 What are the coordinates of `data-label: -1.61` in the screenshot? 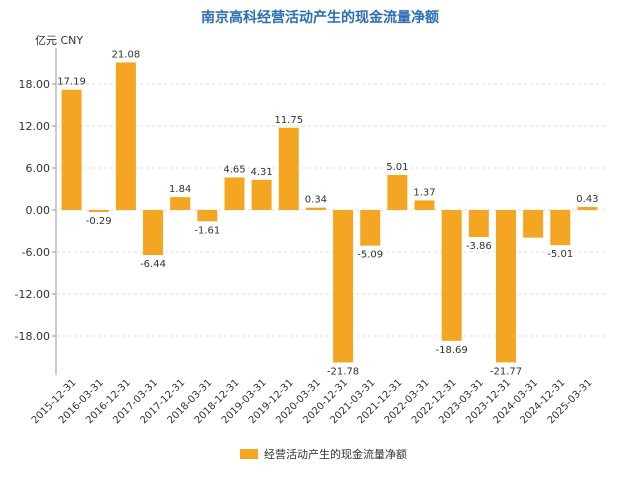 It's located at (207, 230).